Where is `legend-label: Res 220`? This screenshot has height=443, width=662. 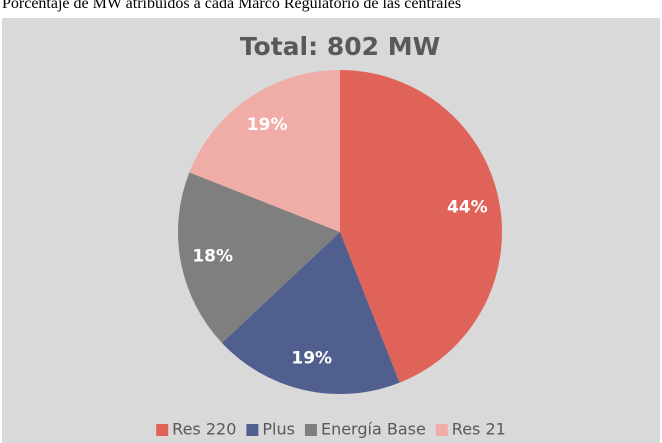 legend-label: Res 220 is located at coordinates (204, 429).